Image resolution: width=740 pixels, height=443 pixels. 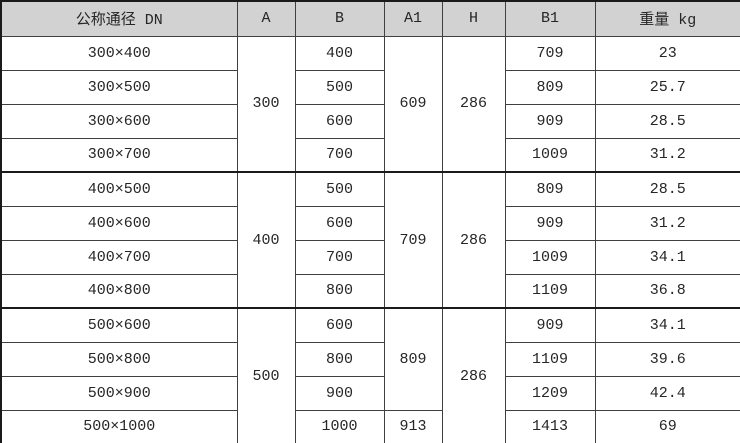 I want to click on cell-a: 500, so click(x=266, y=375).